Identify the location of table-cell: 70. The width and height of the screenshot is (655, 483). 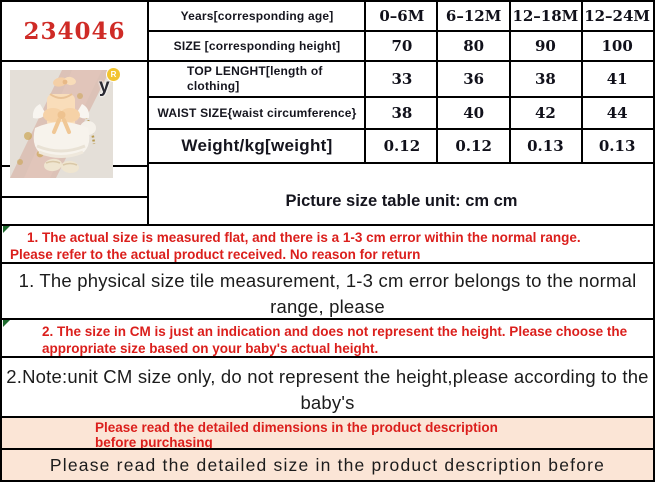
(402, 46).